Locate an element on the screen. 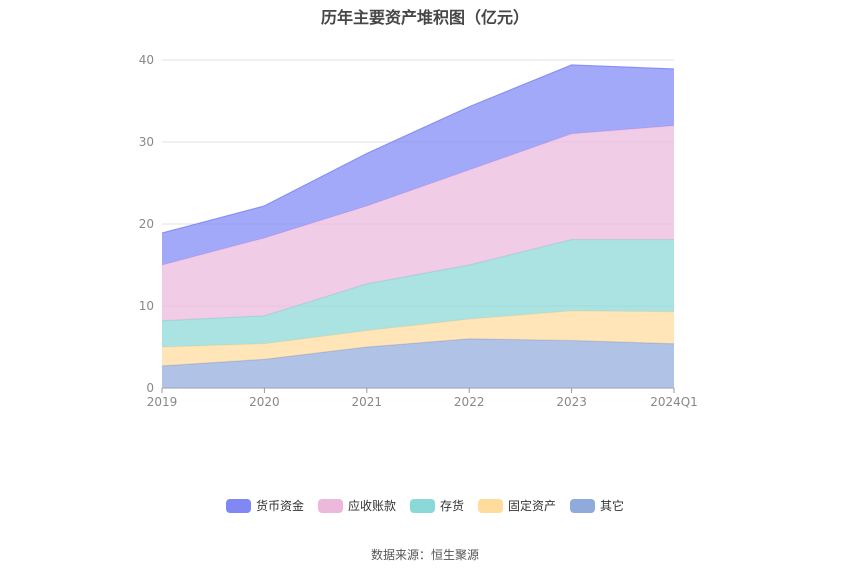  y-tick-label: 30 is located at coordinates (146, 142).